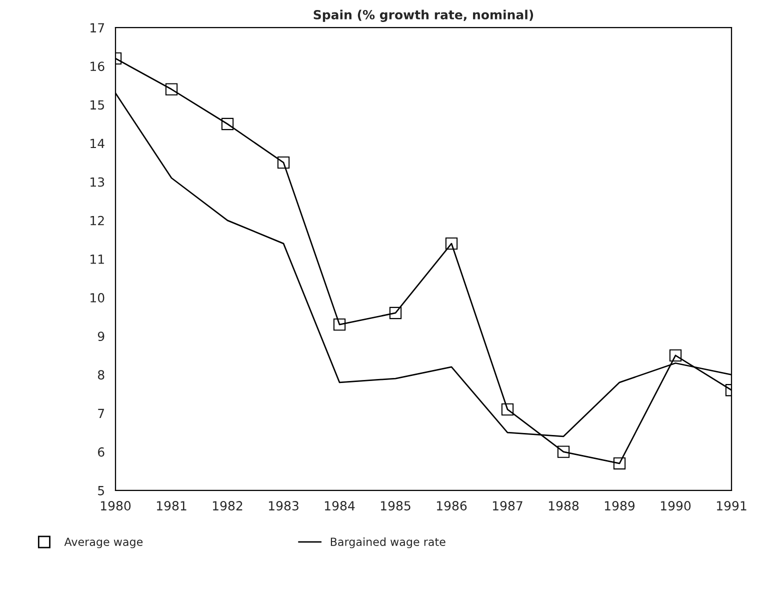 This screenshot has height=613, width=770. Describe the element at coordinates (97, 27) in the screenshot. I see `y-tick-label: 17` at that location.